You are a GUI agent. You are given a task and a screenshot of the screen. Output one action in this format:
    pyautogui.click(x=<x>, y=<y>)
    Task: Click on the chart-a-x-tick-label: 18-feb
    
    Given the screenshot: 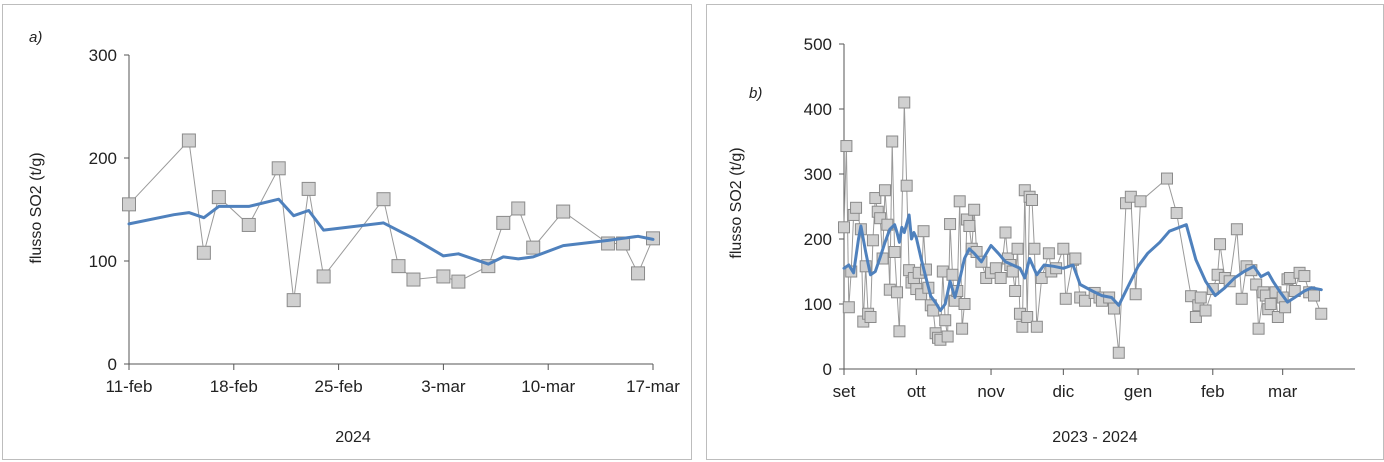 What is the action you would take?
    pyautogui.click(x=234, y=386)
    